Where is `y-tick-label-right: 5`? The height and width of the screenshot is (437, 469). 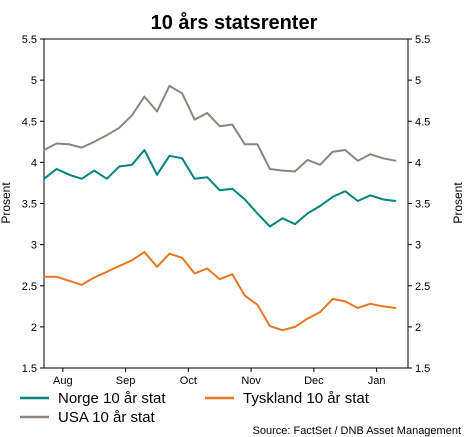
y-tick-label-right: 5 is located at coordinates (418, 81).